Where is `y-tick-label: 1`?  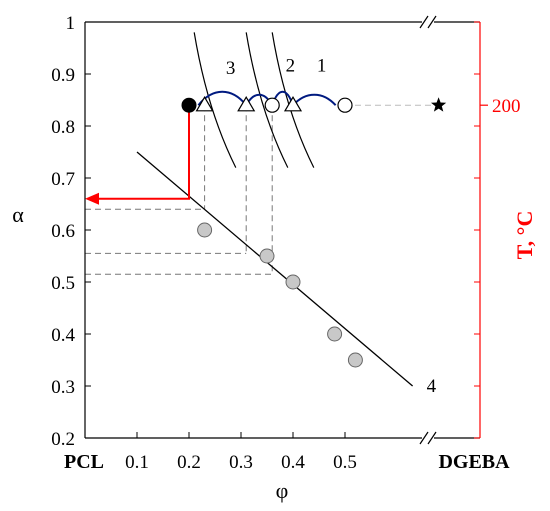
y-tick-label: 1 is located at coordinates (71, 23).